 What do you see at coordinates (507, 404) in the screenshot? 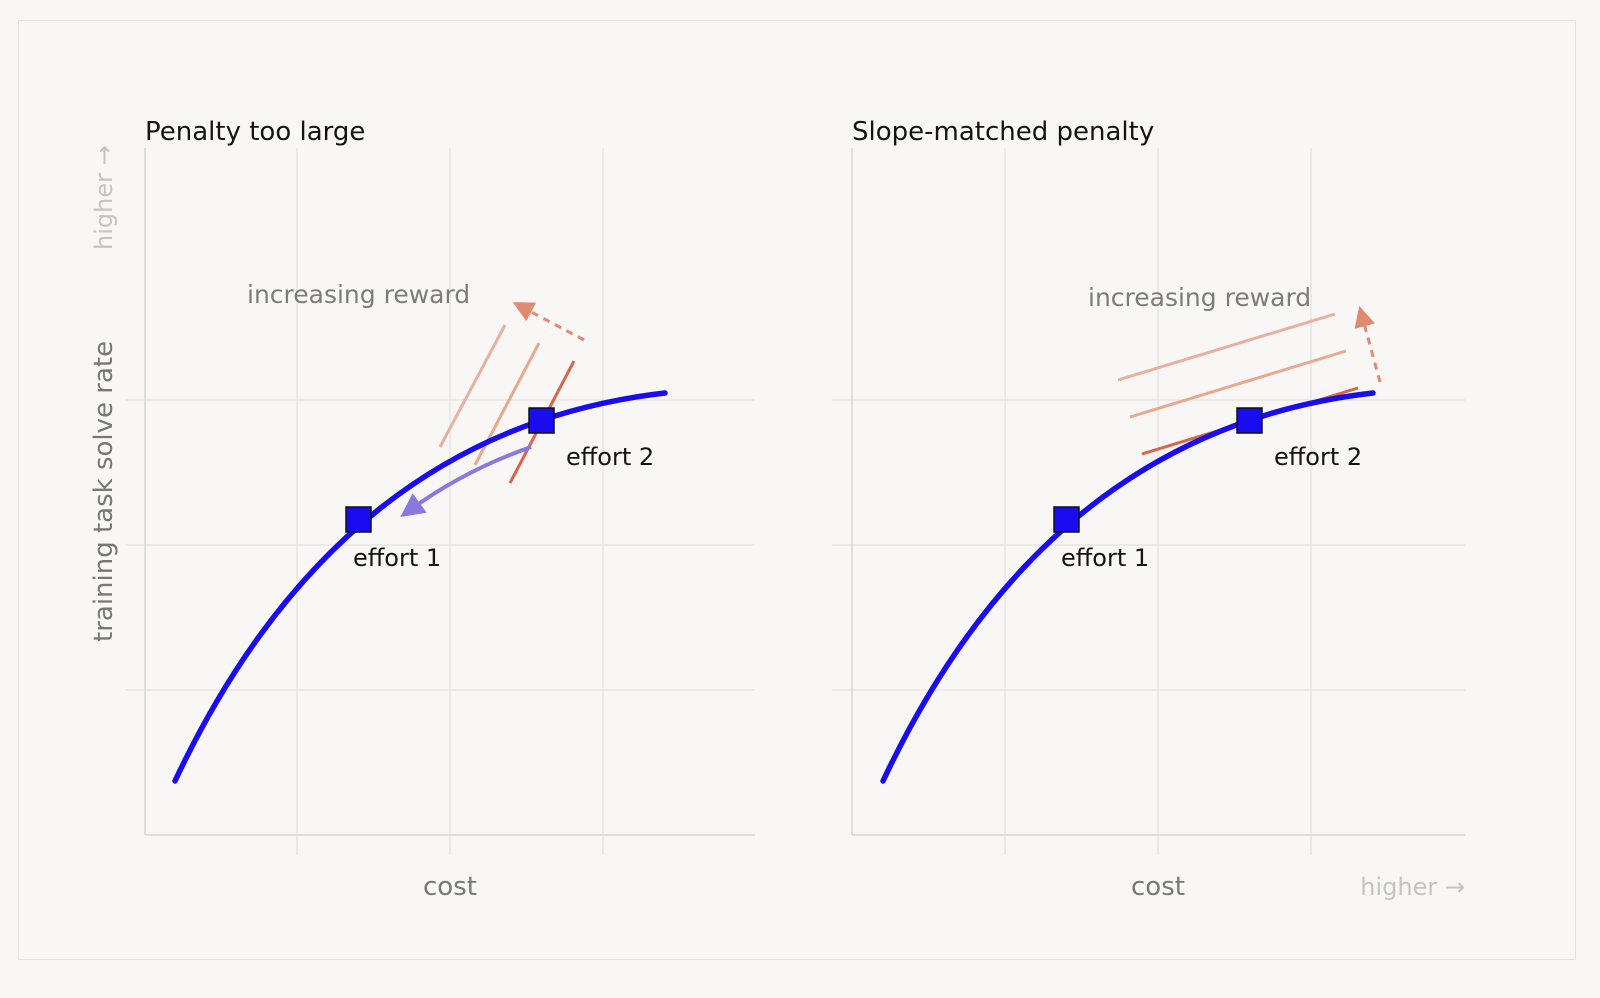
I see `reward-lines-left` at bounding box center [507, 404].